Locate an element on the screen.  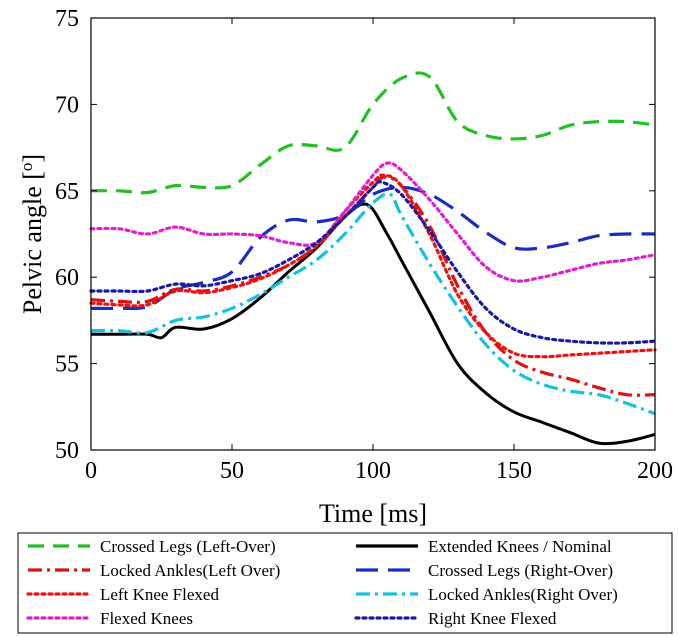
y-tick-label: 75 is located at coordinates (67, 19).